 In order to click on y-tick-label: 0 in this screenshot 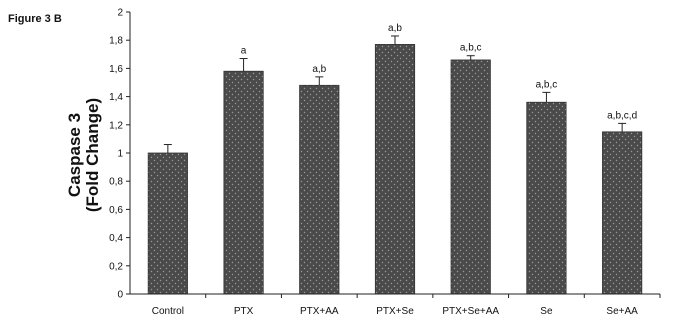, I will do `click(120, 295)`.